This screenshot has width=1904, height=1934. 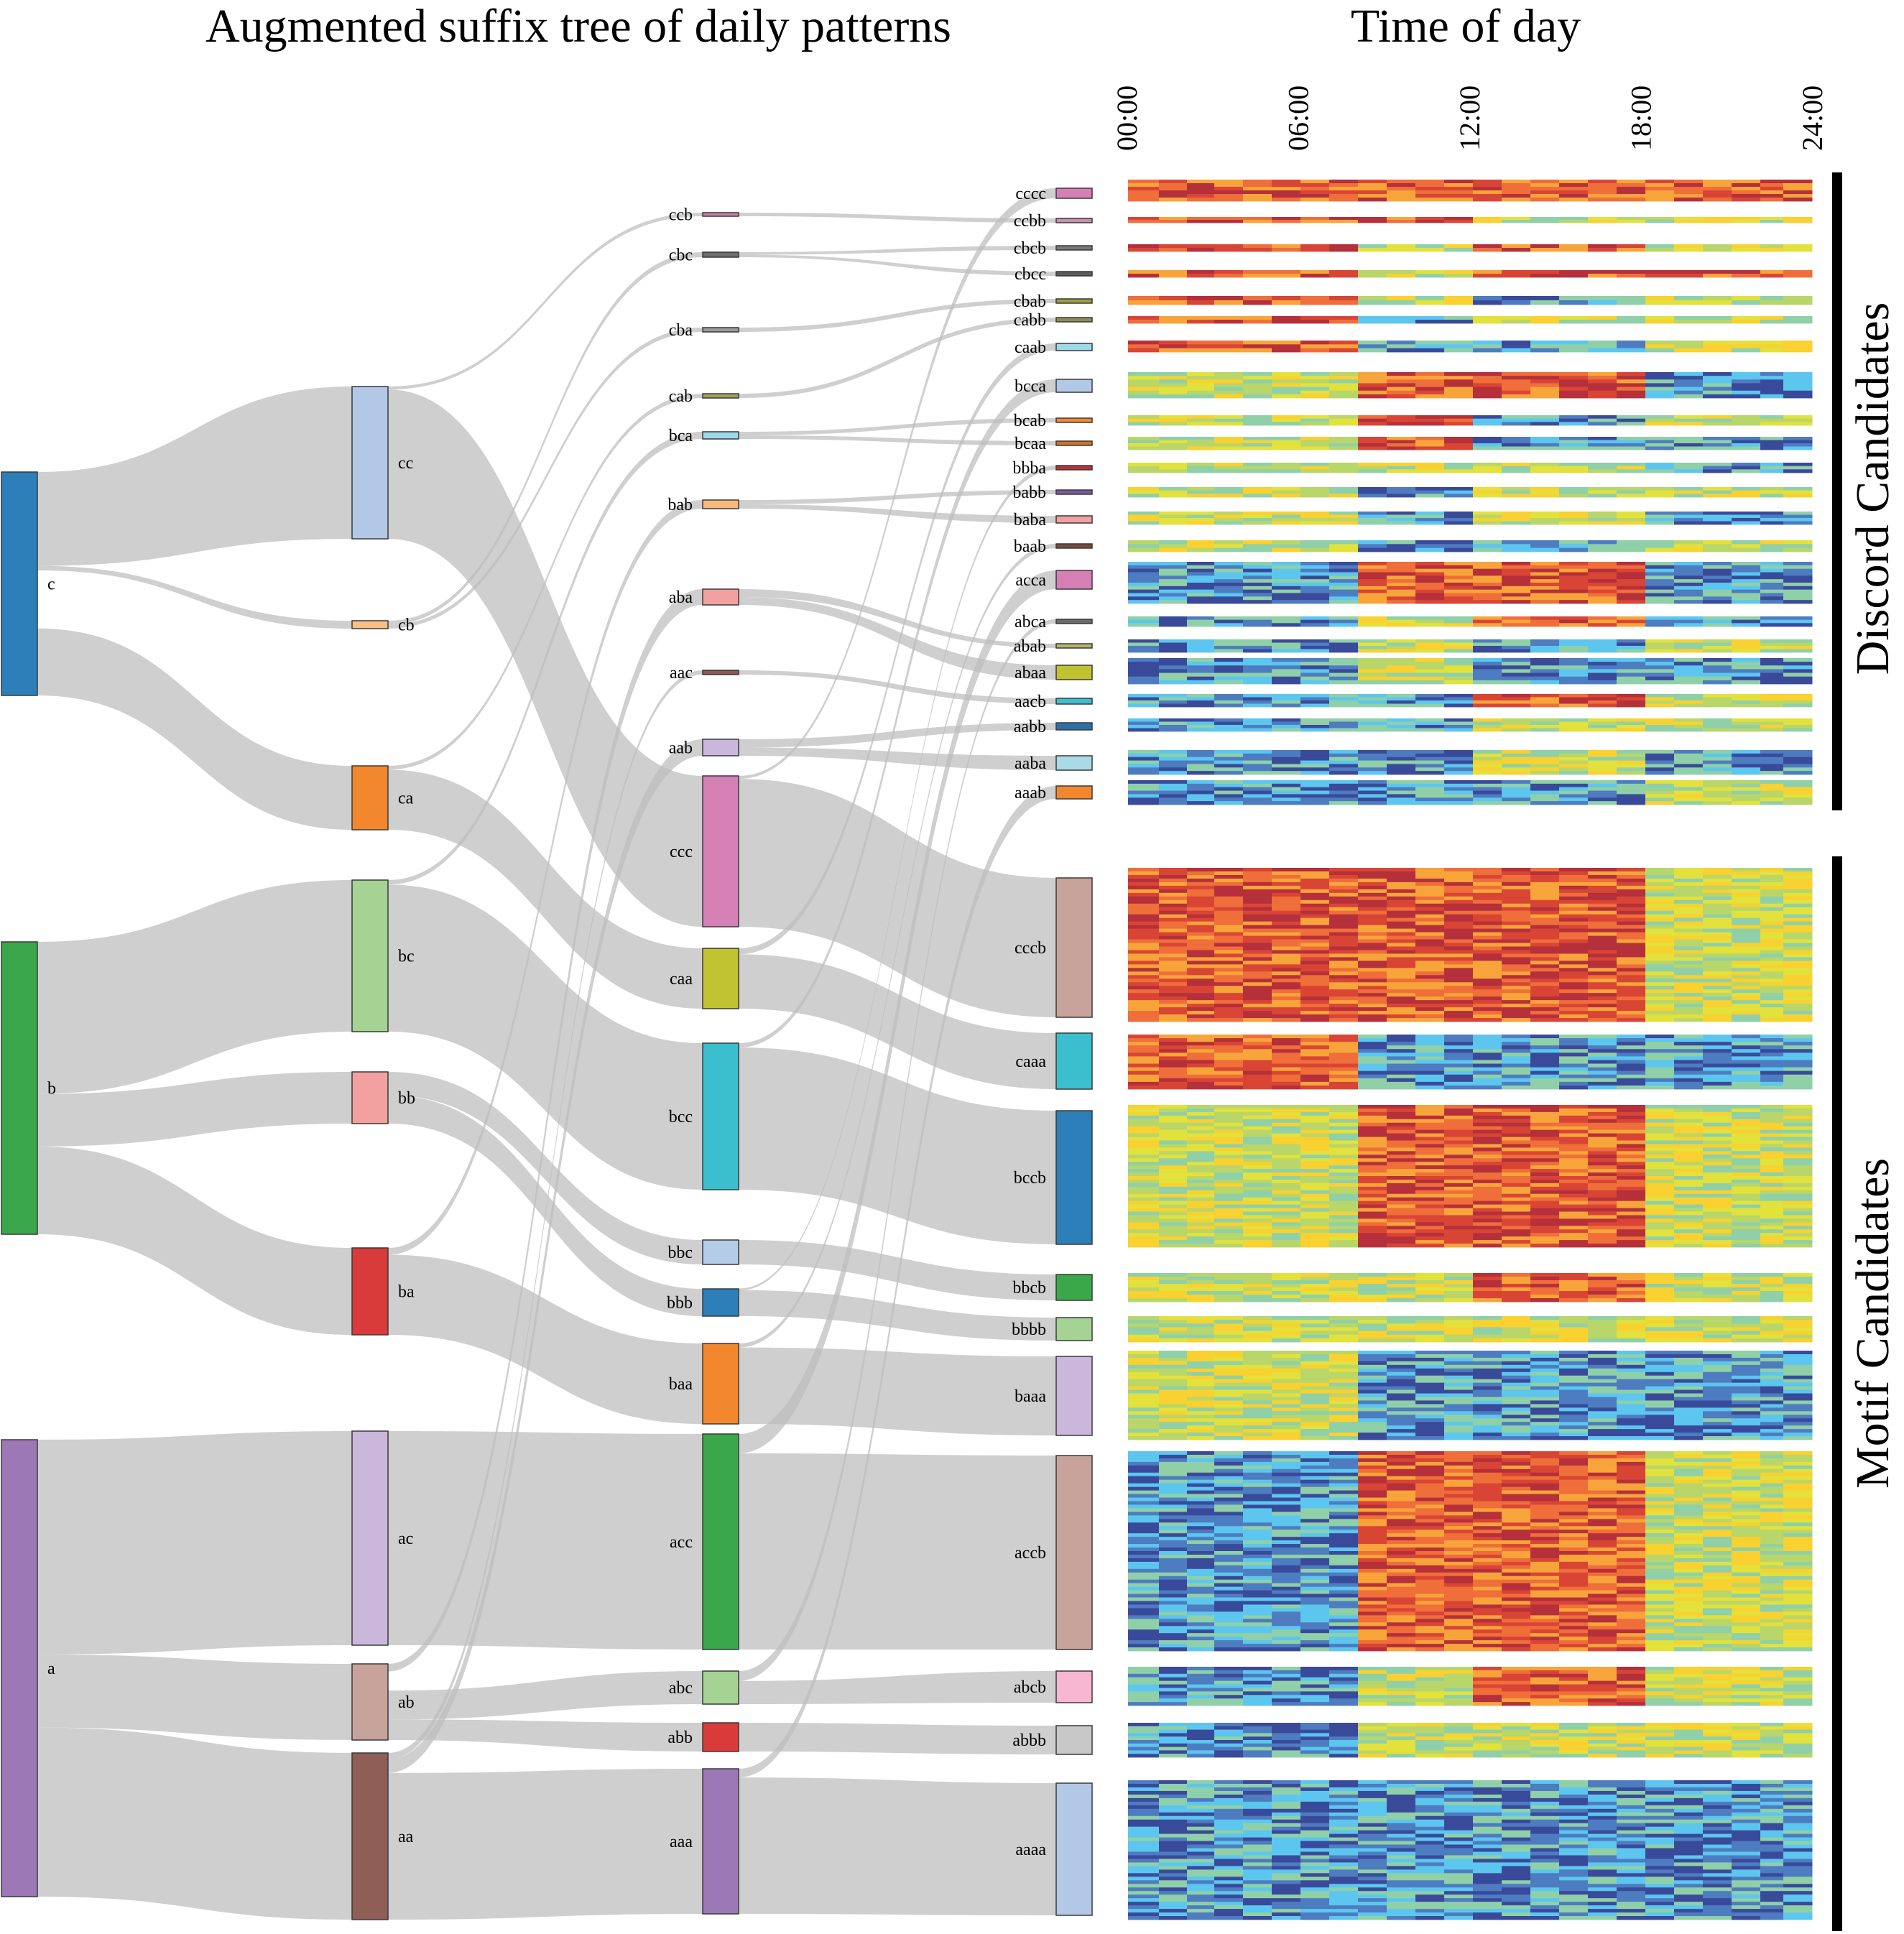 I want to click on link-ba-bab, so click(x=545, y=878).